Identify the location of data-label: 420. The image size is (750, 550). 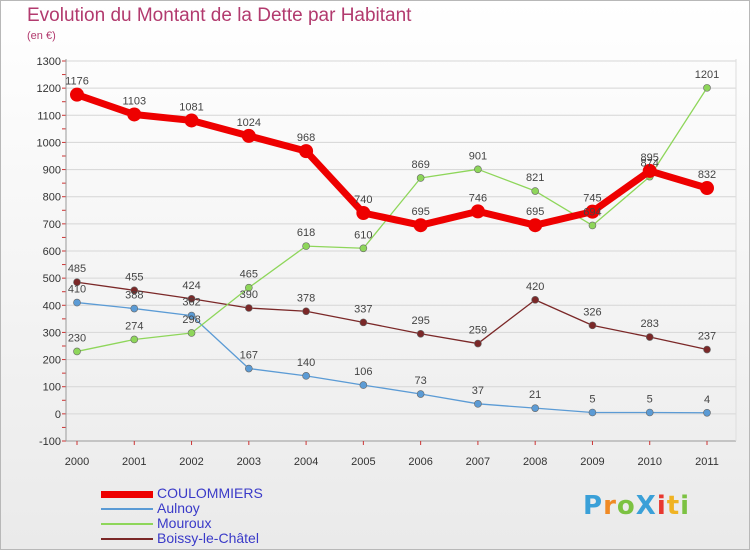
(535, 287).